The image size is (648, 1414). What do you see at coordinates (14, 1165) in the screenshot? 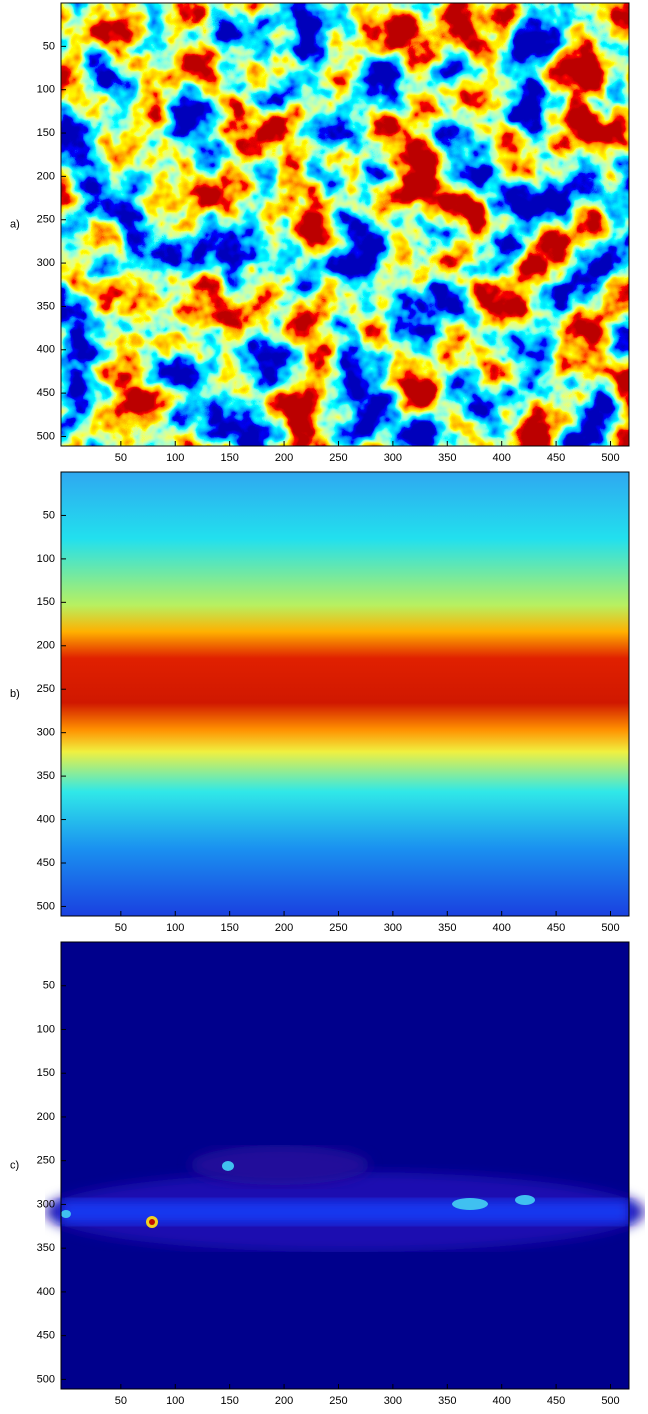
I see `panel-label: c)` at bounding box center [14, 1165].